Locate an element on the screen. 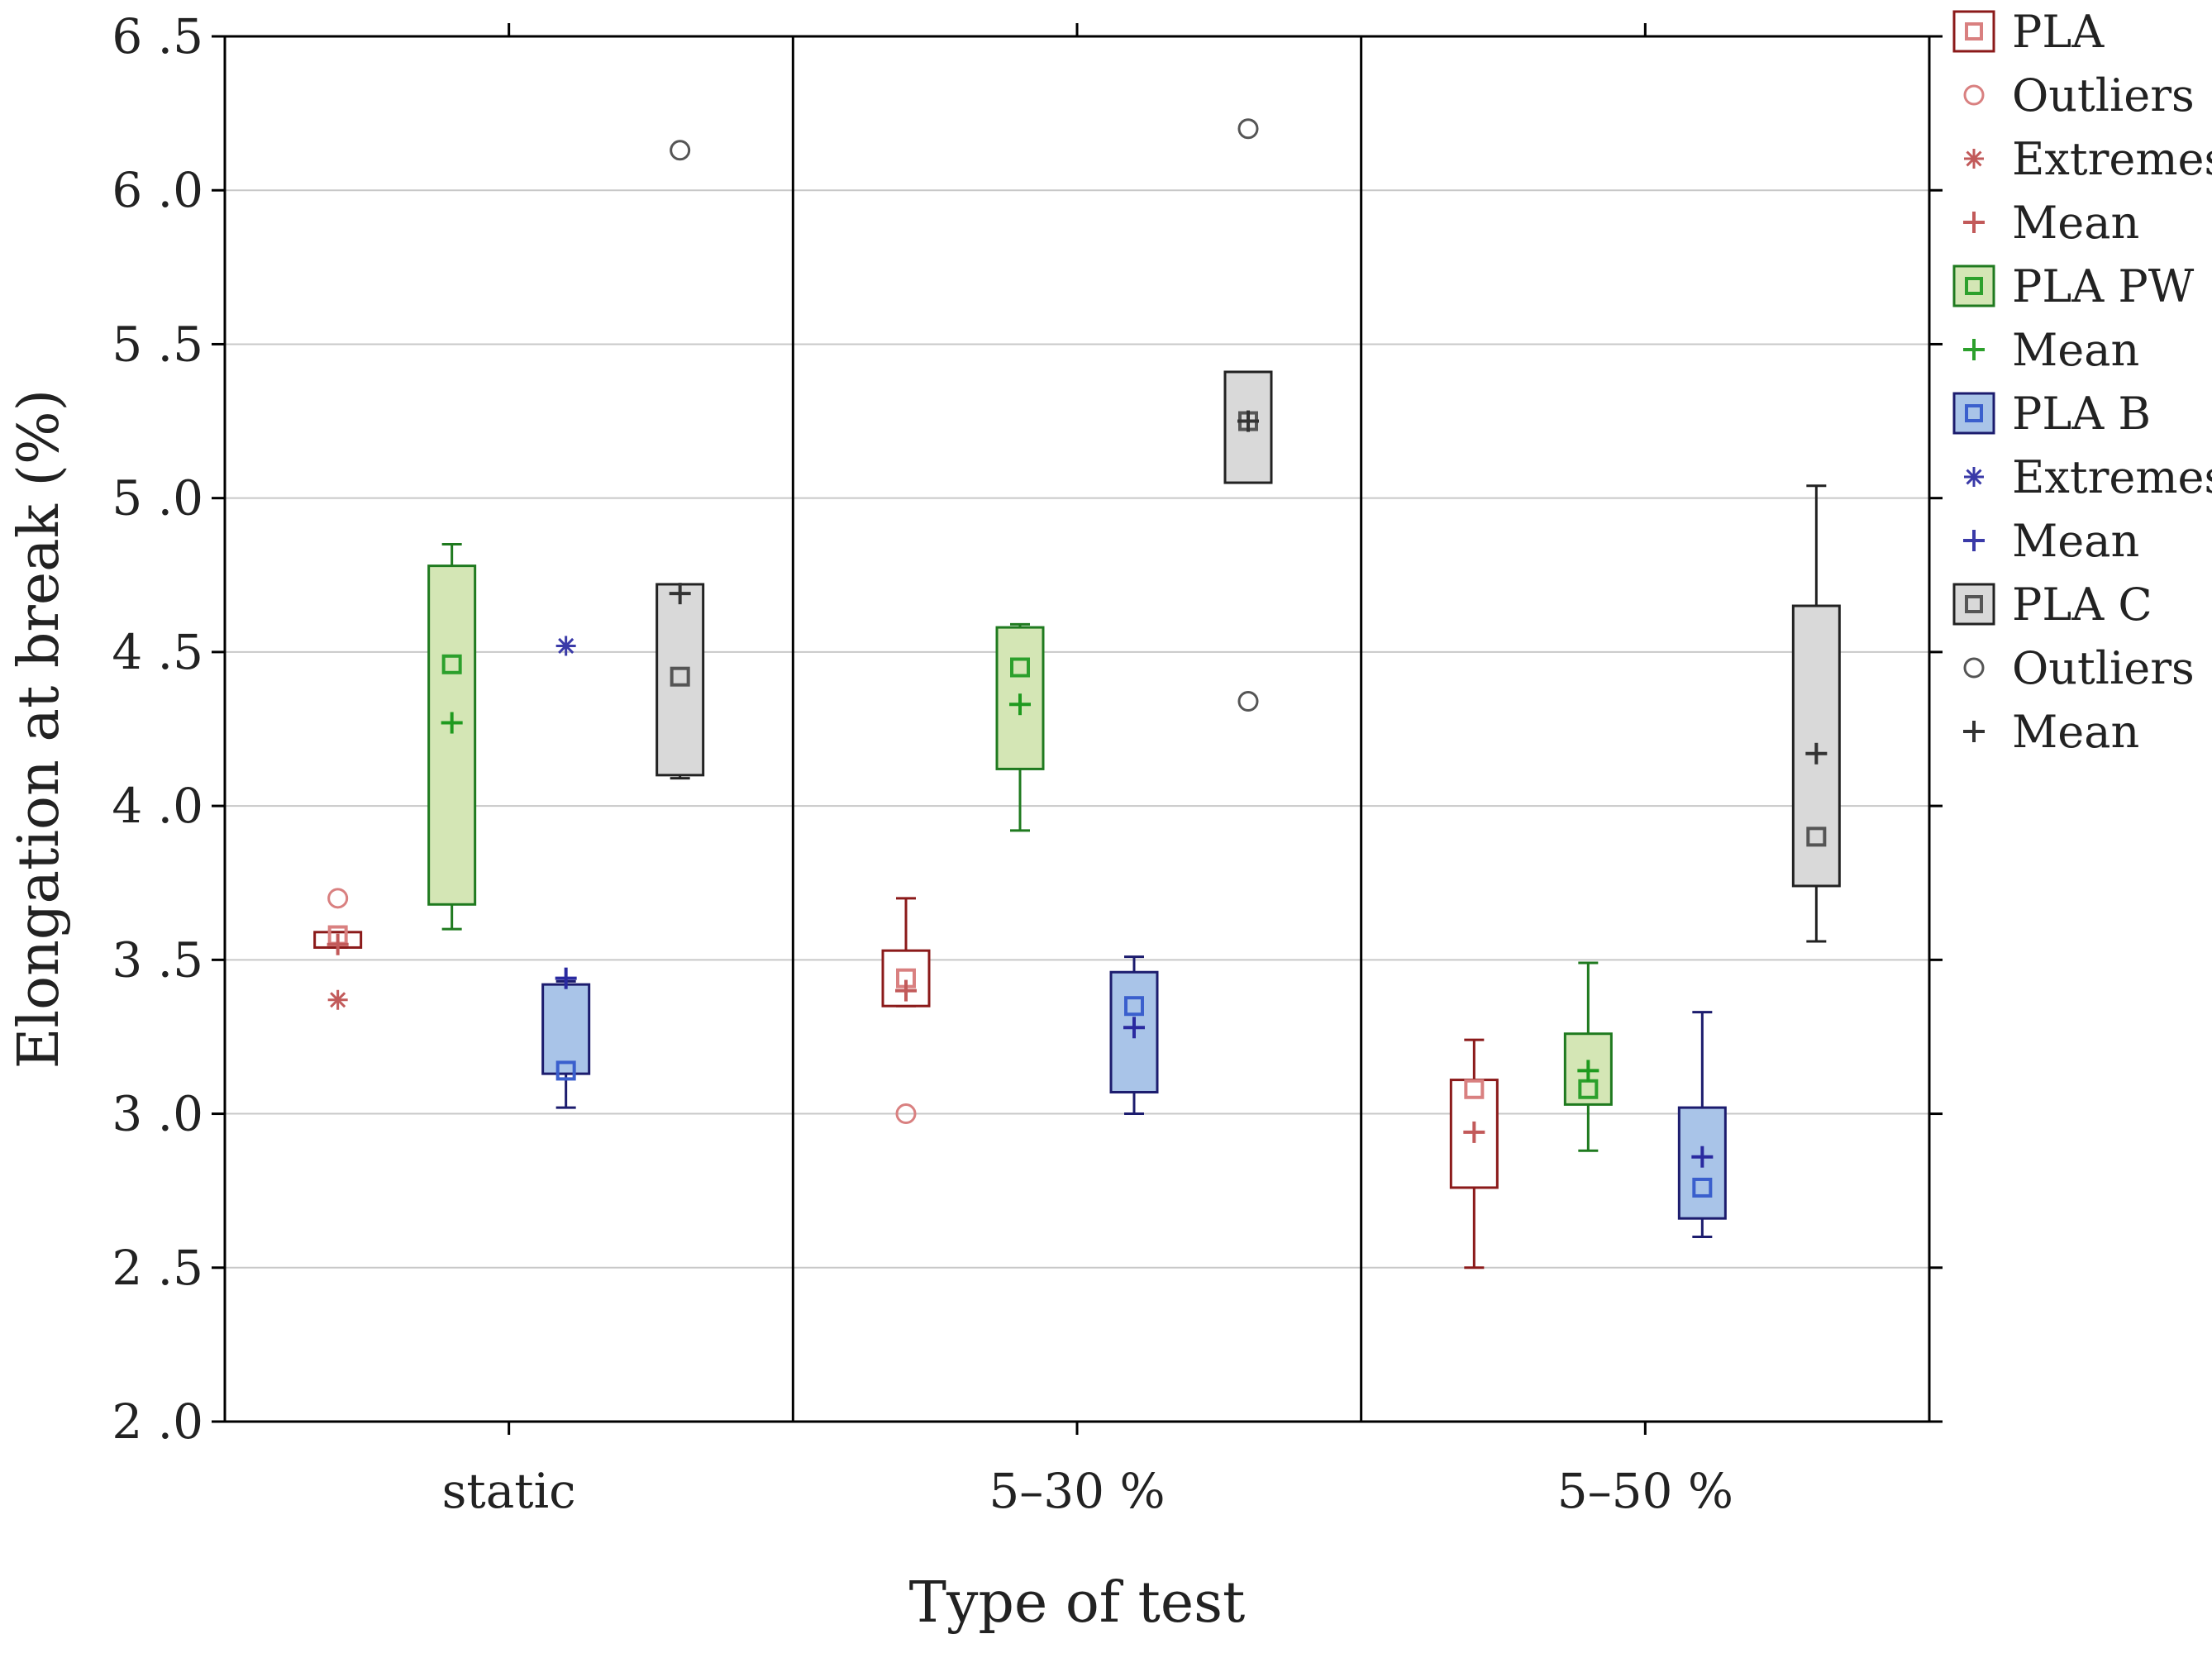 The width and height of the screenshot is (2212, 1653). extreme-point-stroke is located at coordinates (338, 1000).